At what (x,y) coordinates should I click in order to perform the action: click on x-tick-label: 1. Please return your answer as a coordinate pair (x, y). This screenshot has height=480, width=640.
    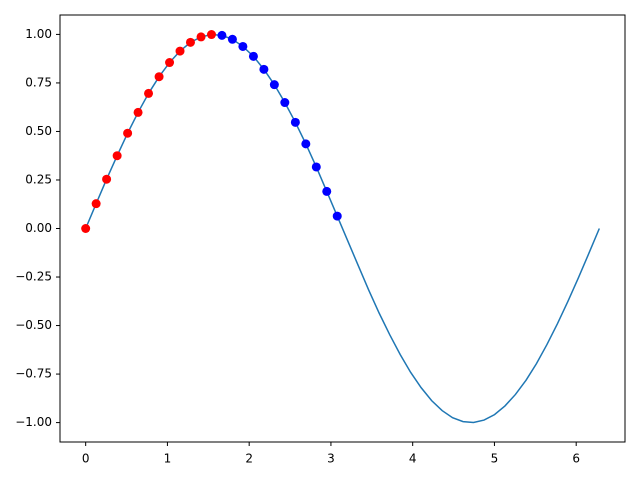
    Looking at the image, I should click on (168, 459).